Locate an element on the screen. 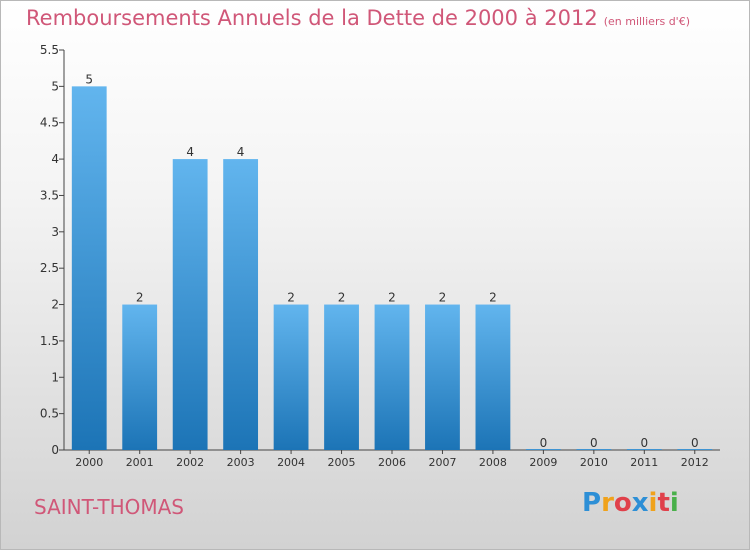 This screenshot has height=550, width=750. logo-letter: o is located at coordinates (622, 503).